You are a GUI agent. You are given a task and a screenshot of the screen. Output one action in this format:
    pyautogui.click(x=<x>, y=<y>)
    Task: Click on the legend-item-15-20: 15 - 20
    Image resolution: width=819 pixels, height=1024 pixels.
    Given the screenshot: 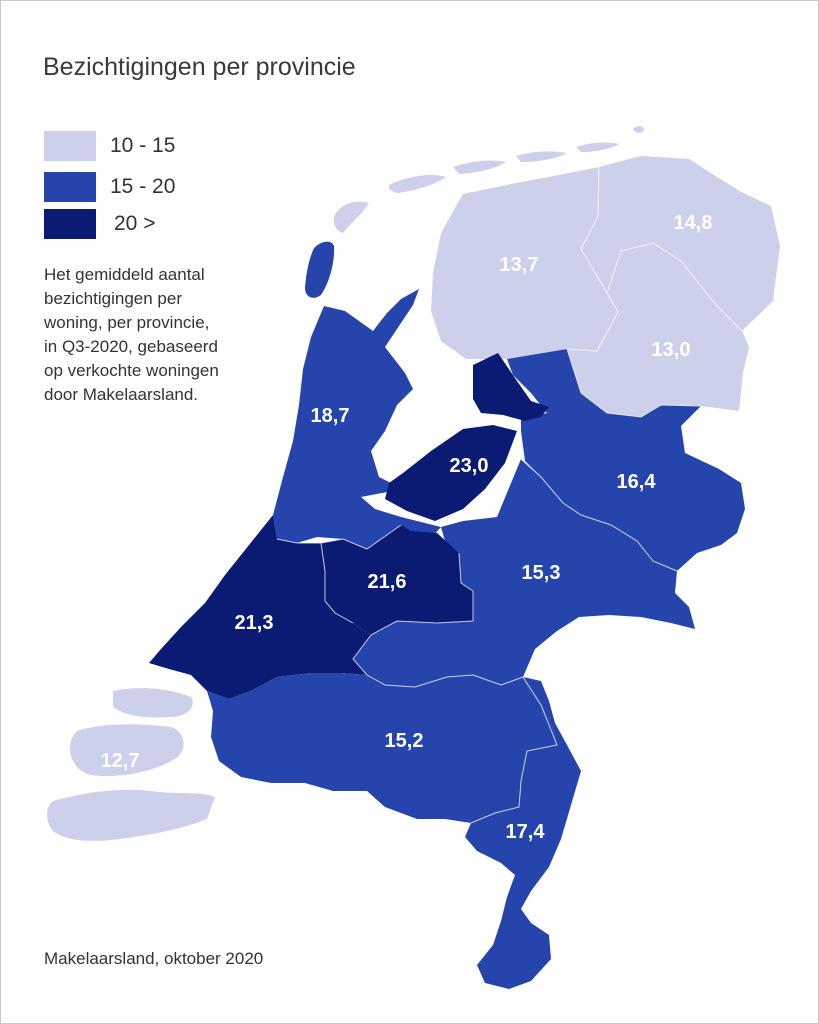 What is the action you would take?
    pyautogui.click(x=144, y=187)
    